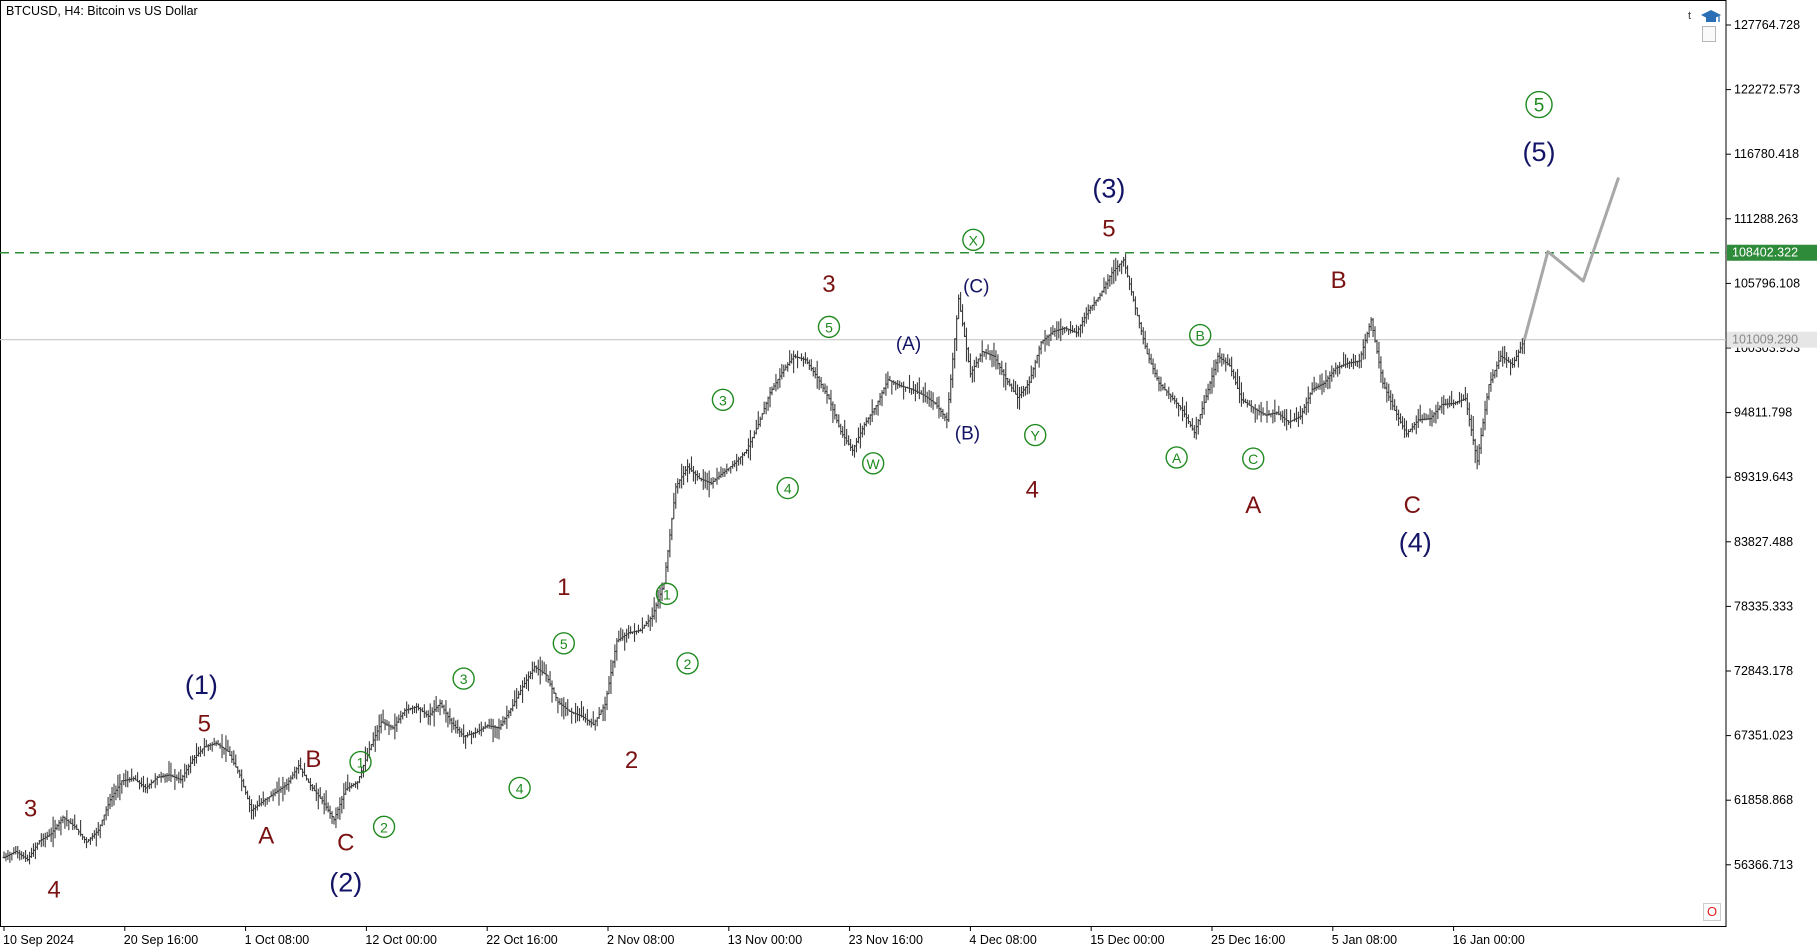  What do you see at coordinates (345, 883) in the screenshot?
I see `wave-label: (2)` at bounding box center [345, 883].